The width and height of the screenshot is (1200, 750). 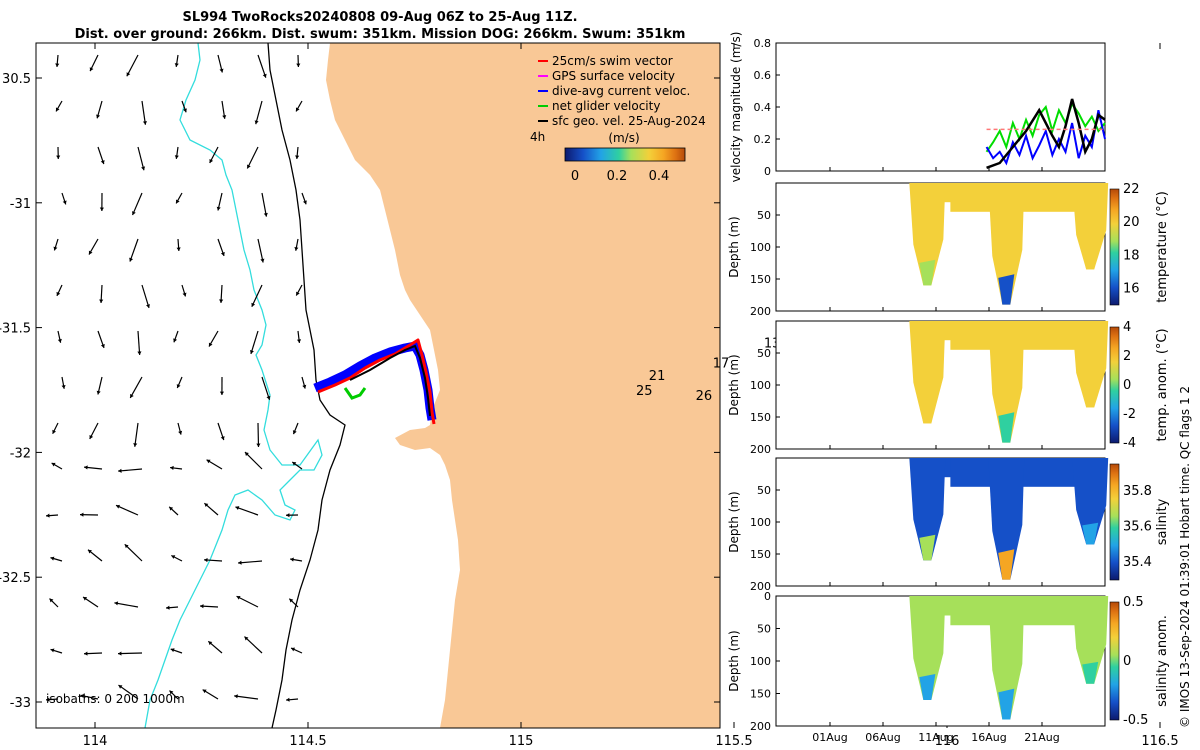 I want to click on vel-series-line, so click(x=1045, y=127).